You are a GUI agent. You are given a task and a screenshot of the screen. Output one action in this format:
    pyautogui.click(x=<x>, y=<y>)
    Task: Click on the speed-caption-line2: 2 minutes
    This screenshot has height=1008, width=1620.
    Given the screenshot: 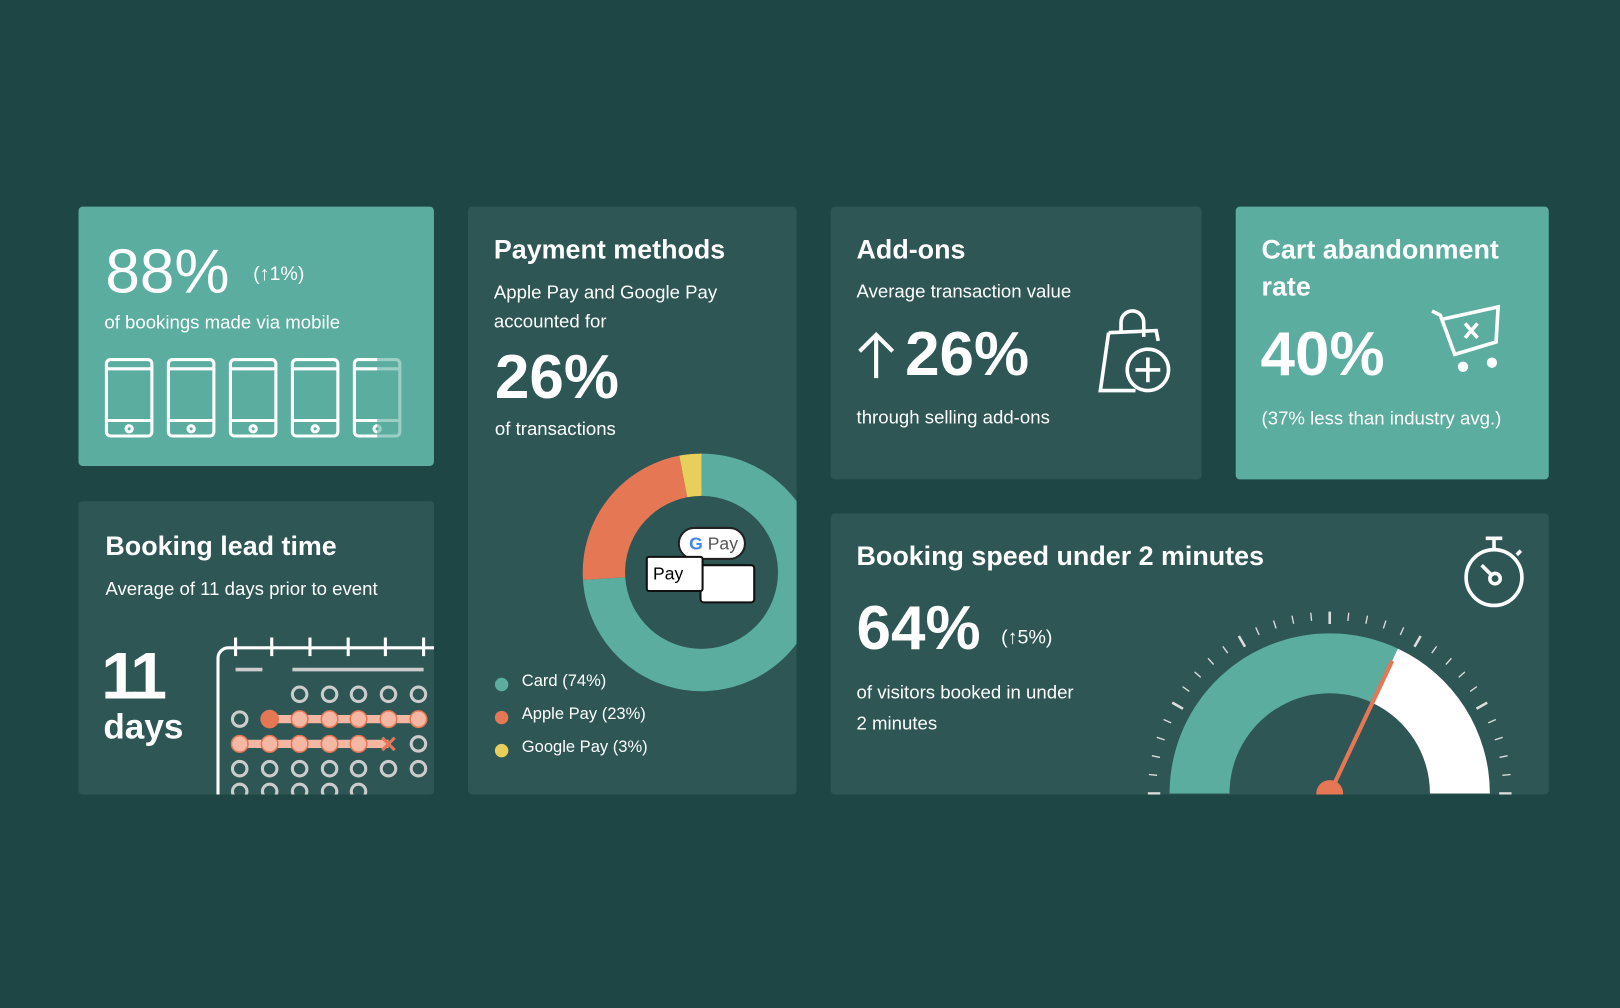 What is the action you would take?
    pyautogui.click(x=897, y=723)
    